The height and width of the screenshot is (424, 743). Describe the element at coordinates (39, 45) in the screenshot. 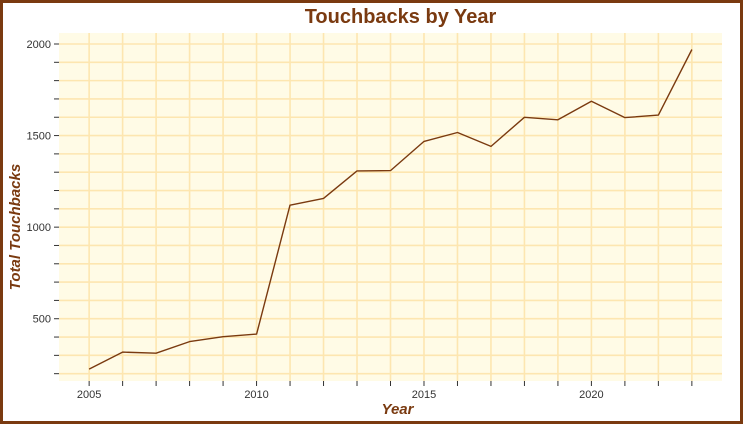

I see `y-tick-label: 2000` at that location.